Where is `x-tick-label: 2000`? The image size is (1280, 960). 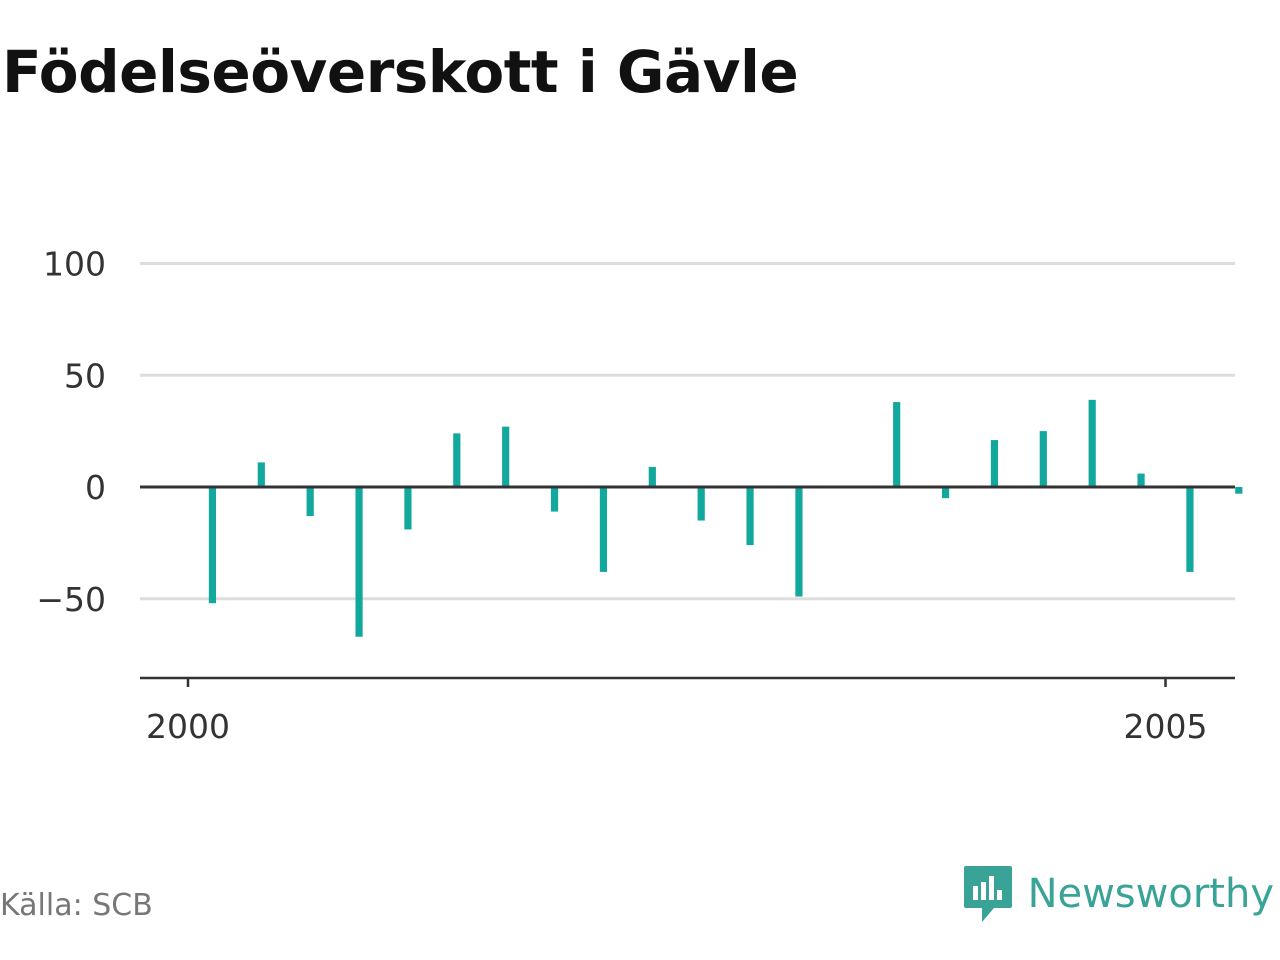
x-tick-label: 2000 is located at coordinates (188, 726).